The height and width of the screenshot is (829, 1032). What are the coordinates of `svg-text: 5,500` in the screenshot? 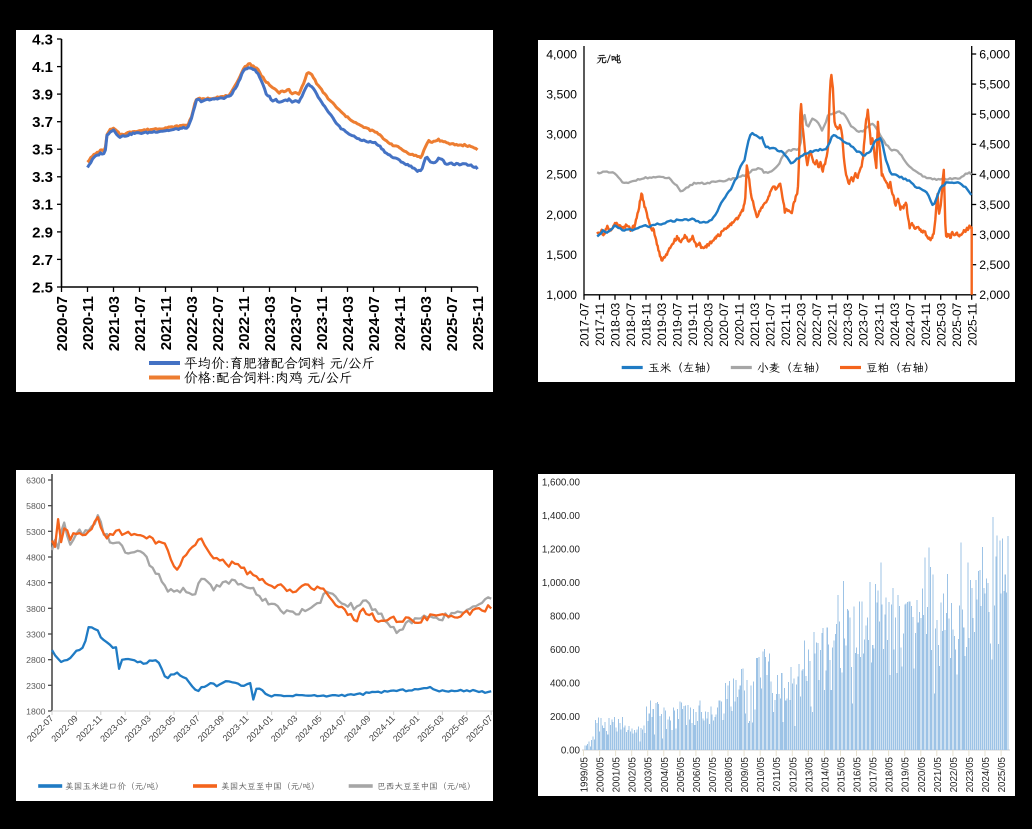 It's located at (994, 84).